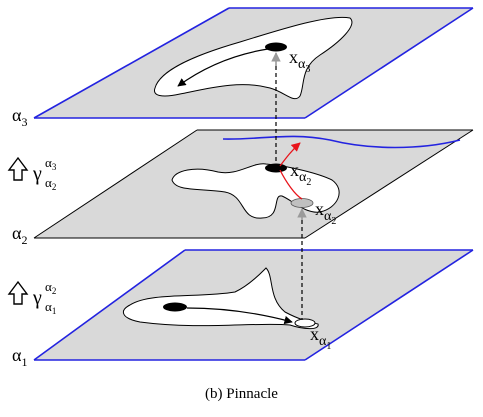 The width and height of the screenshot is (483, 417). Describe the element at coordinates (115, 184) in the screenshot. I see `plane-alpha-2-left-edge` at that location.